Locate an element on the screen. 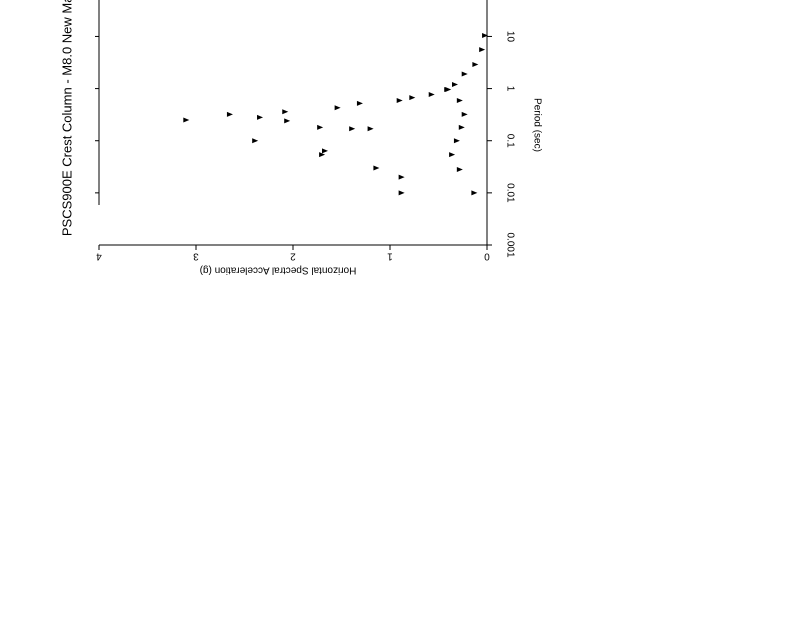 The width and height of the screenshot is (800, 618). y-tick-label: 1 is located at coordinates (390, 255).